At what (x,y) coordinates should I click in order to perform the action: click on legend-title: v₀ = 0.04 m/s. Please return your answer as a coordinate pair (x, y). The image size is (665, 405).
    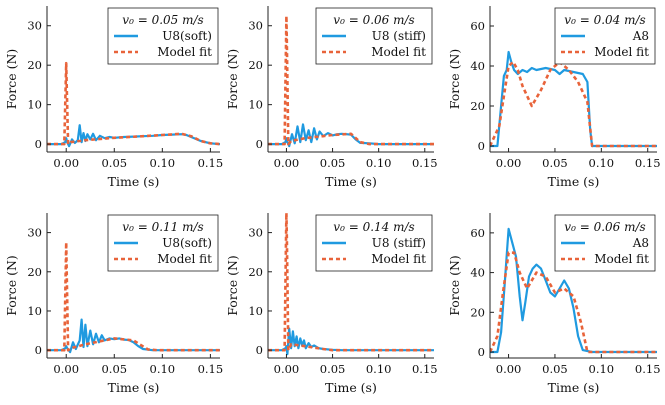
    Looking at the image, I should click on (604, 20).